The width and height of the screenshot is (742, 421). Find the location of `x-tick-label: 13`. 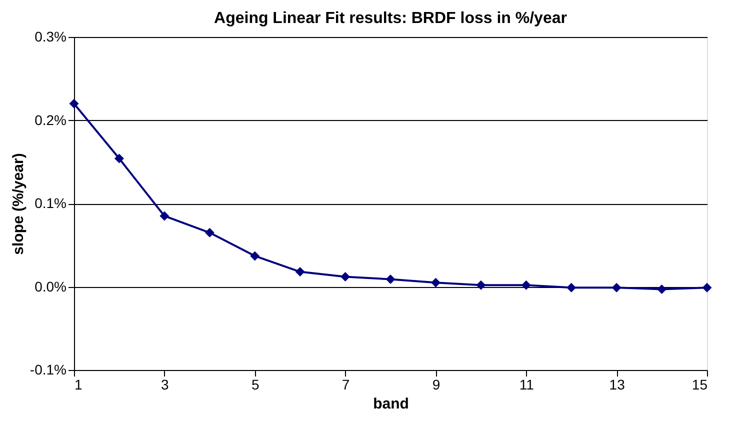

x-tick-label: 13 is located at coordinates (617, 384).